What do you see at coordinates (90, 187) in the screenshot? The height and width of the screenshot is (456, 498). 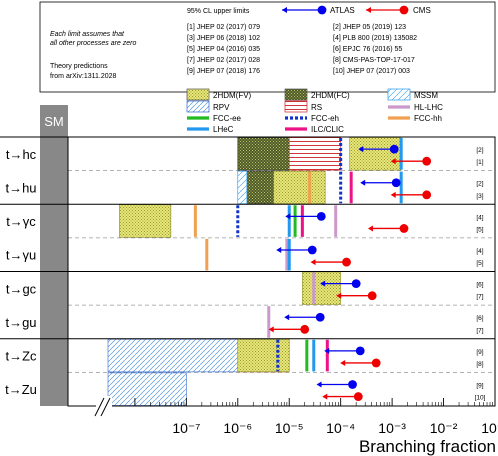 I see `sm-value: 2 × 10⁻¹⁷` at bounding box center [90, 187].